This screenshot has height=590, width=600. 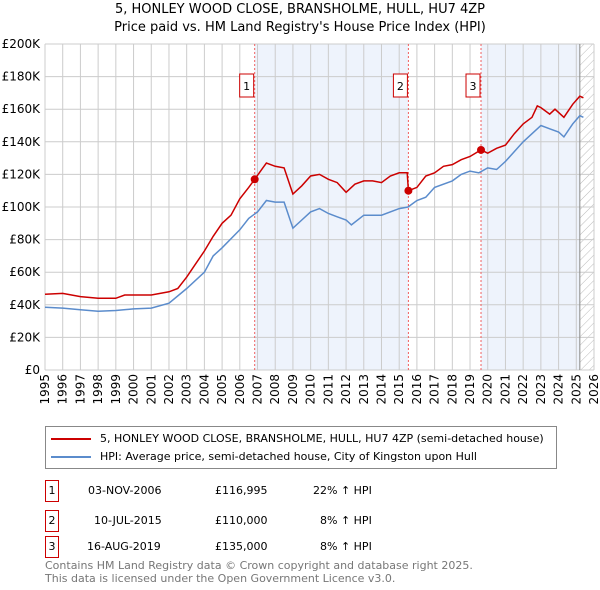 I want to click on x-tick-label: 2025, so click(x=576, y=389).